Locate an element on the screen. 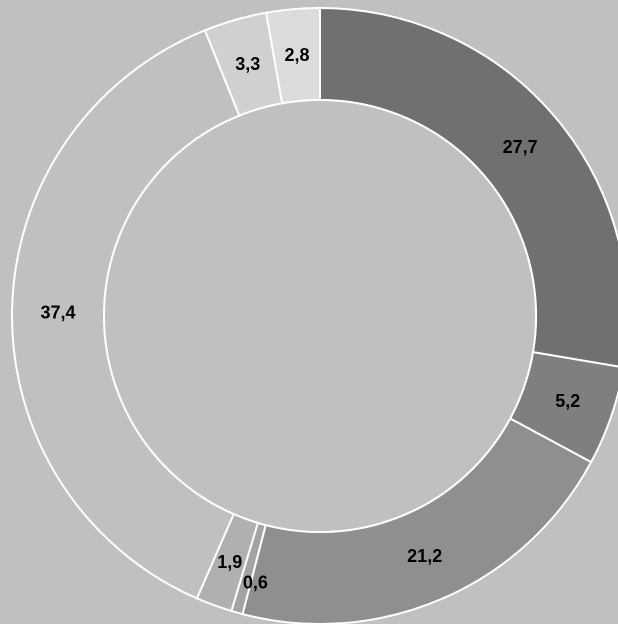 The height and width of the screenshot is (624, 618). slice-label-1: 5,2 is located at coordinates (567, 401).